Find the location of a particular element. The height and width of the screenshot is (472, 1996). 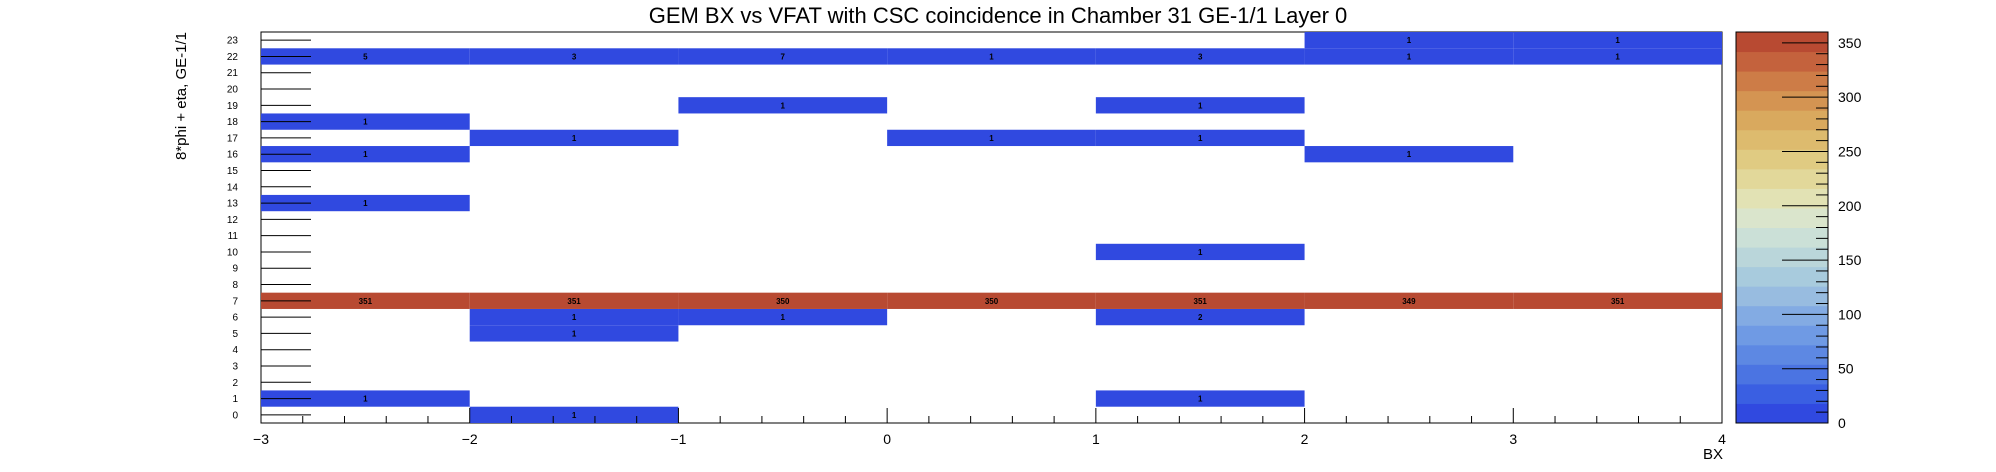

cell-value-label: 5 is located at coordinates (365, 56).